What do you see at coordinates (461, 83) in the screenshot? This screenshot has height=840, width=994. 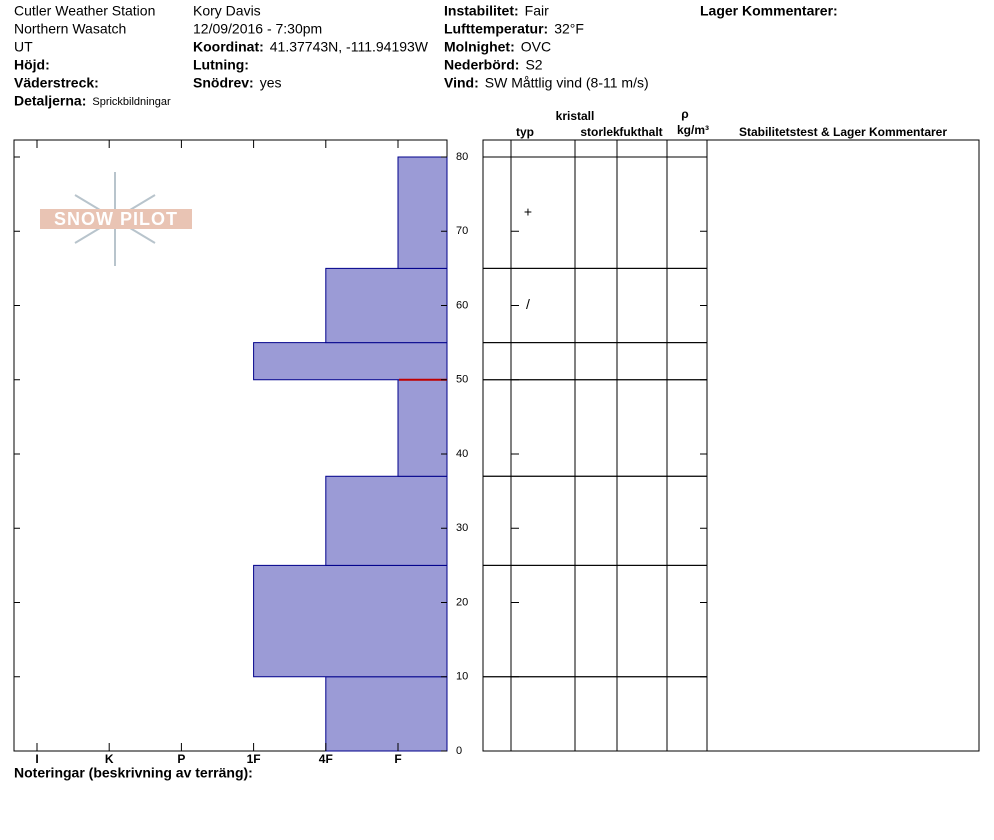 I see `field-label: Vind:` at bounding box center [461, 83].